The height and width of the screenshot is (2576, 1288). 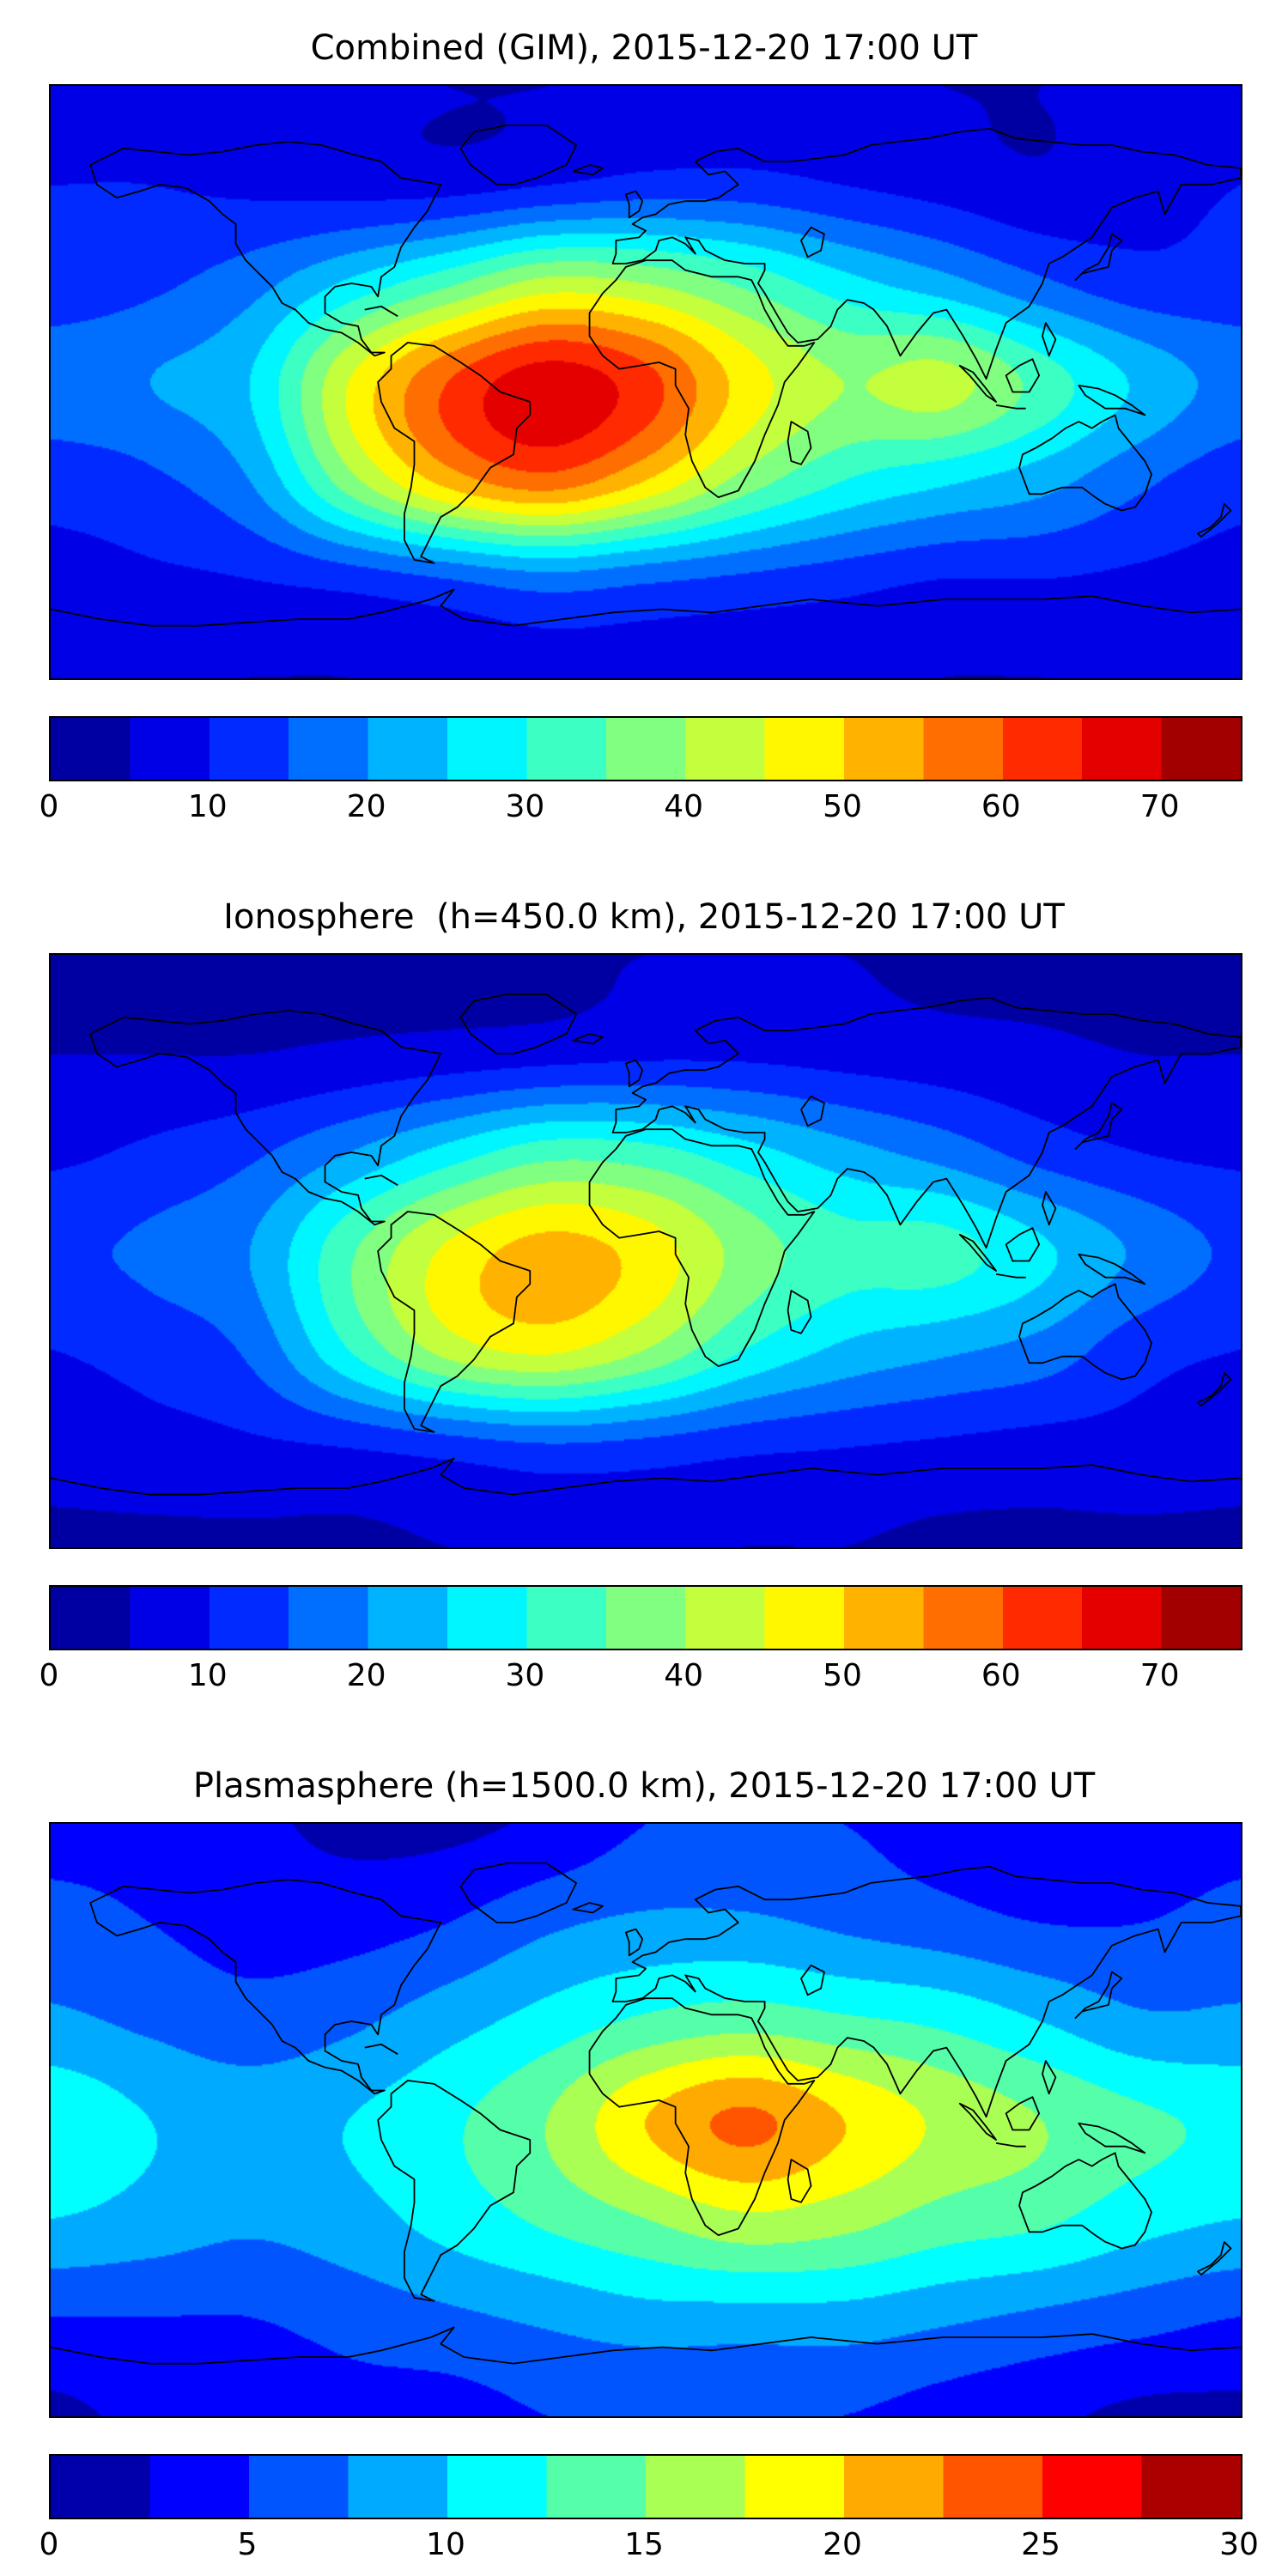 I want to click on colorbar-ionosphere, so click(x=645, y=1617).